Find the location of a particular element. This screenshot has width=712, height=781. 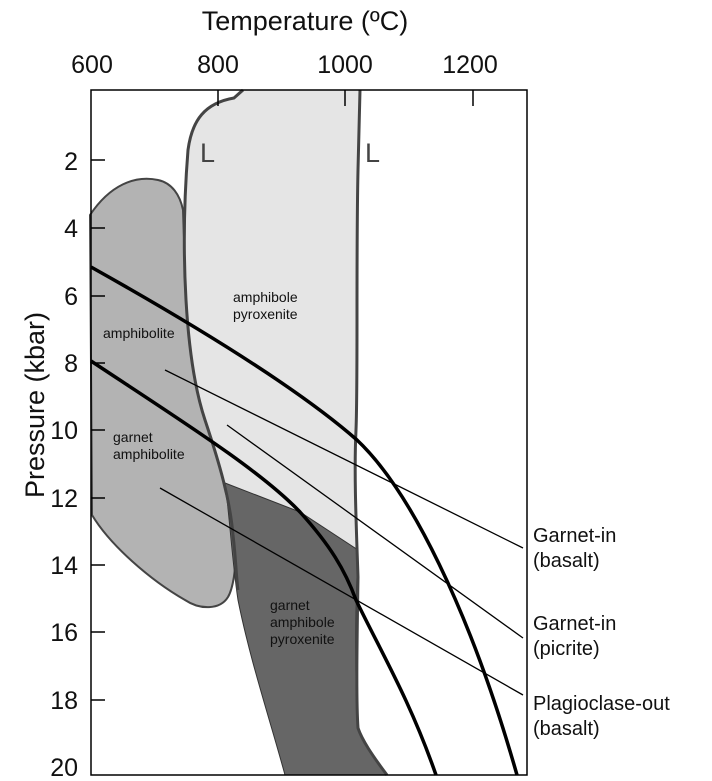

amphibolite-label: amphibolite is located at coordinates (139, 333).